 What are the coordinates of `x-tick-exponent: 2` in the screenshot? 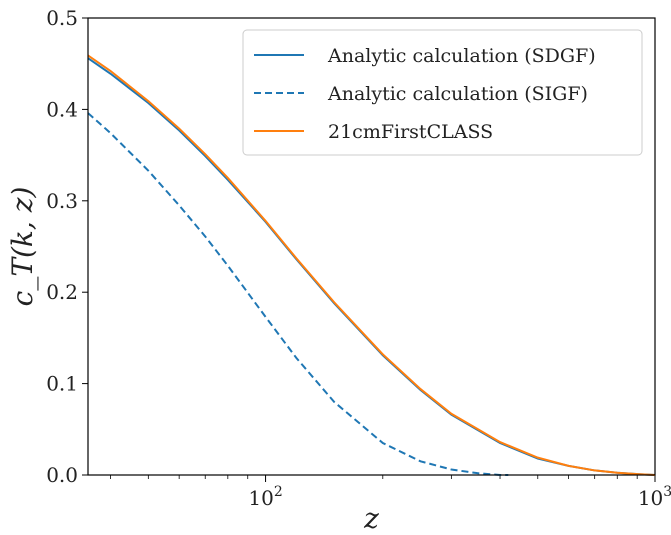 It's located at (278, 492).